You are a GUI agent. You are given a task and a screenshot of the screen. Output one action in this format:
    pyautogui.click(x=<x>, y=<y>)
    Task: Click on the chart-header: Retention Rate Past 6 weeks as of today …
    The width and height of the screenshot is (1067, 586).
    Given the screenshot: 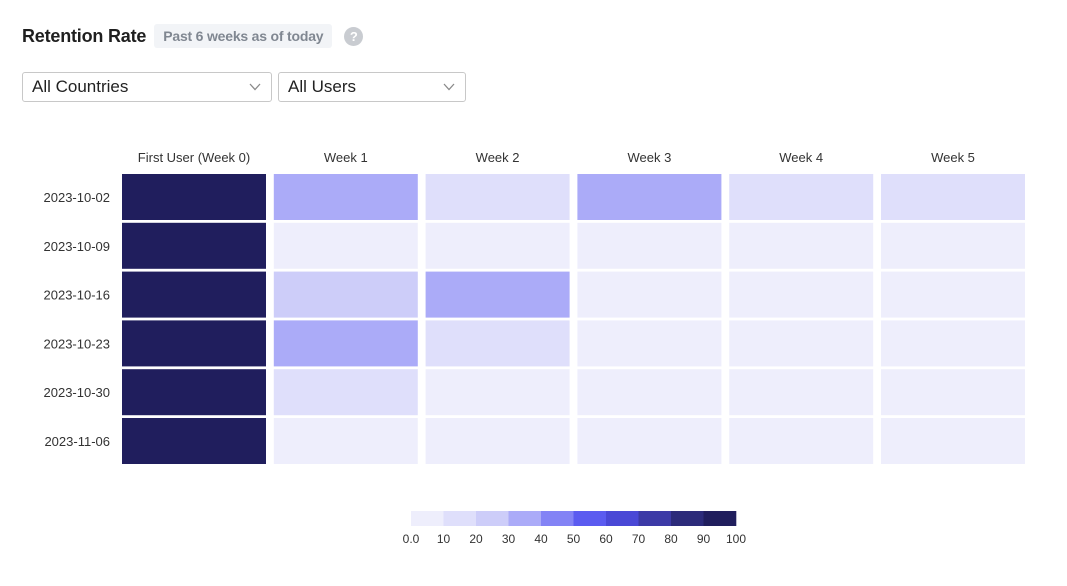 What is the action you would take?
    pyautogui.click(x=193, y=36)
    